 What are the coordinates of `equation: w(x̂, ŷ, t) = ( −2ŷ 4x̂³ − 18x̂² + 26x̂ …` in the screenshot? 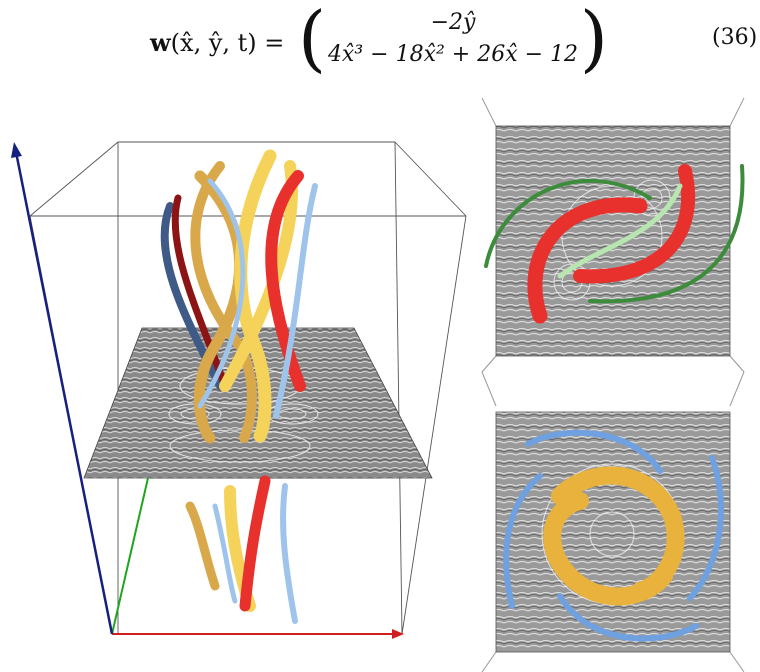 It's located at (385, 39).